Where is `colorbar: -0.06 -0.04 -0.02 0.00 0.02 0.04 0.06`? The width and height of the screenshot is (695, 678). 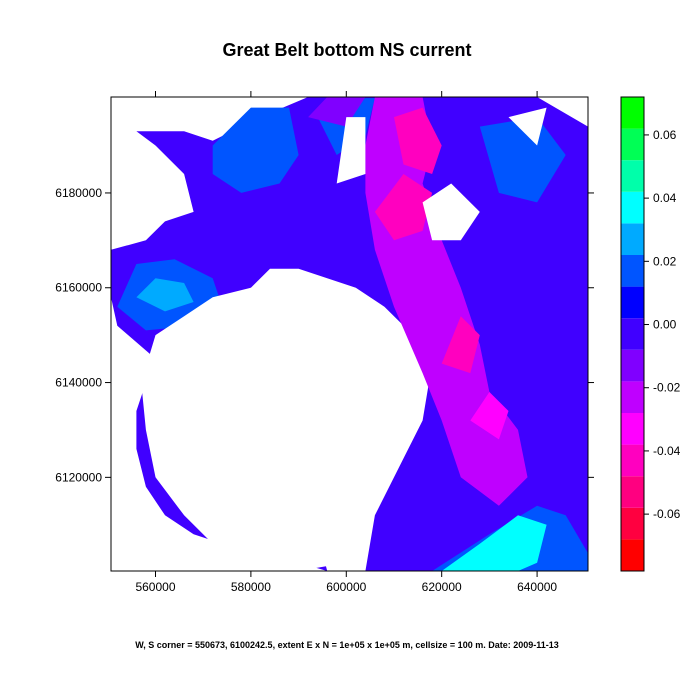 colorbar: -0.06 -0.04 -0.02 0.00 0.02 0.04 0.06 is located at coordinates (651, 334).